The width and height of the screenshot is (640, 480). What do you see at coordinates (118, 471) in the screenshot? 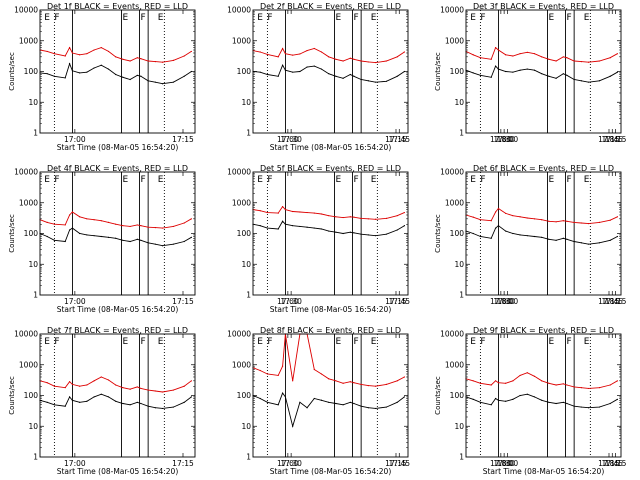
I see `x-axis-label: Start Time (08-Mar-05 16:54:20)` at bounding box center [118, 471].